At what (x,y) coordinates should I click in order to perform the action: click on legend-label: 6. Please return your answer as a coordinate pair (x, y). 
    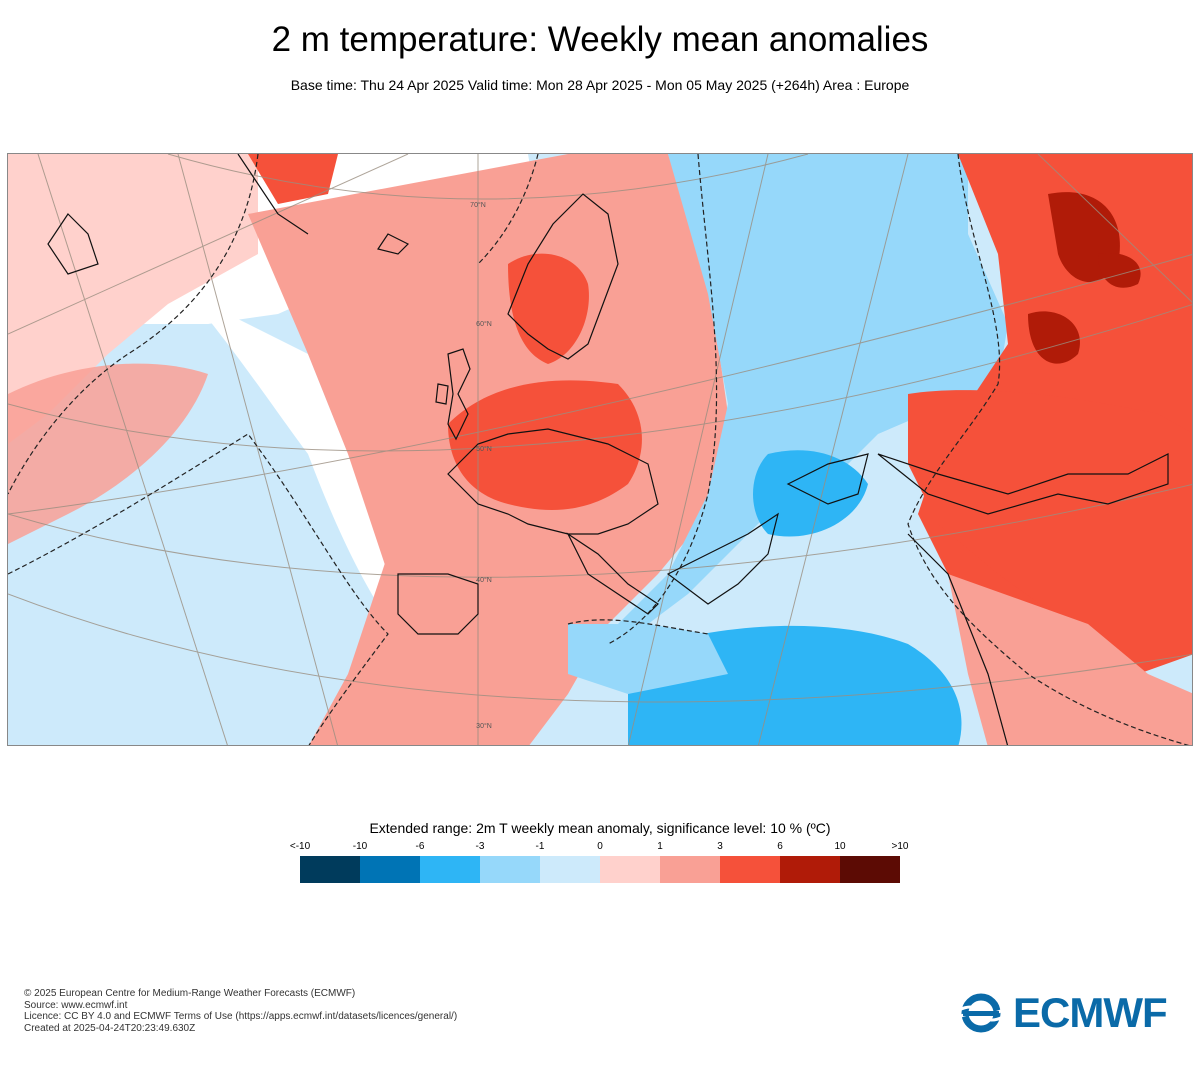
    Looking at the image, I should click on (780, 846).